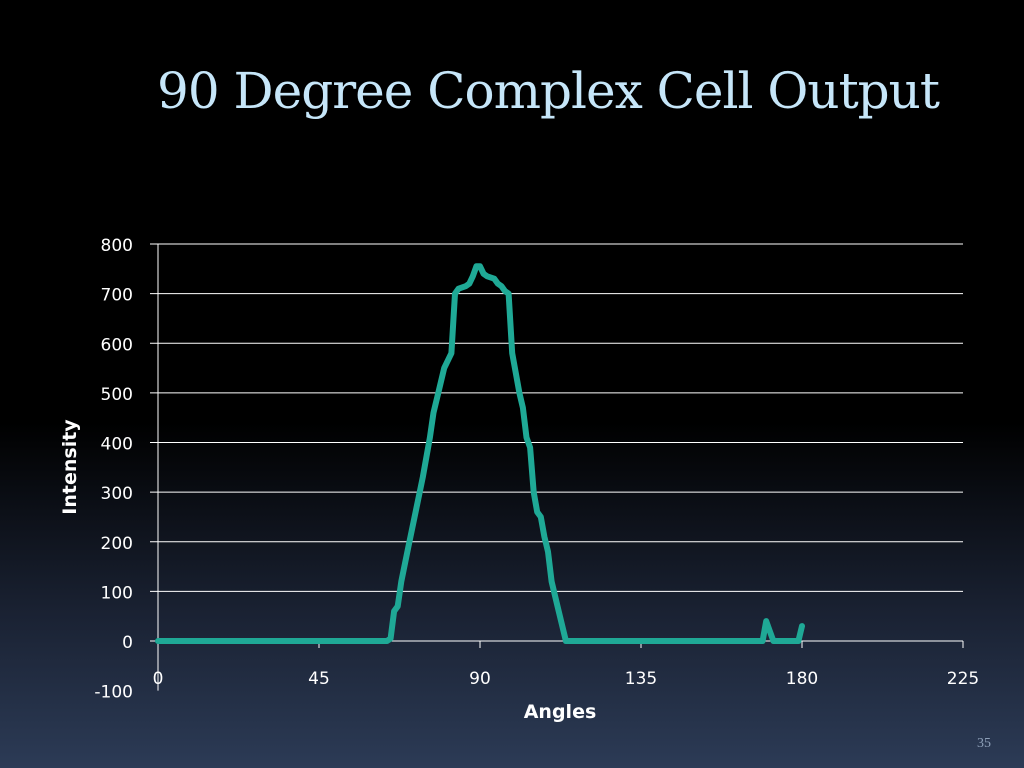 The width and height of the screenshot is (1024, 768). I want to click on y-tick-label: -100, so click(113, 693).